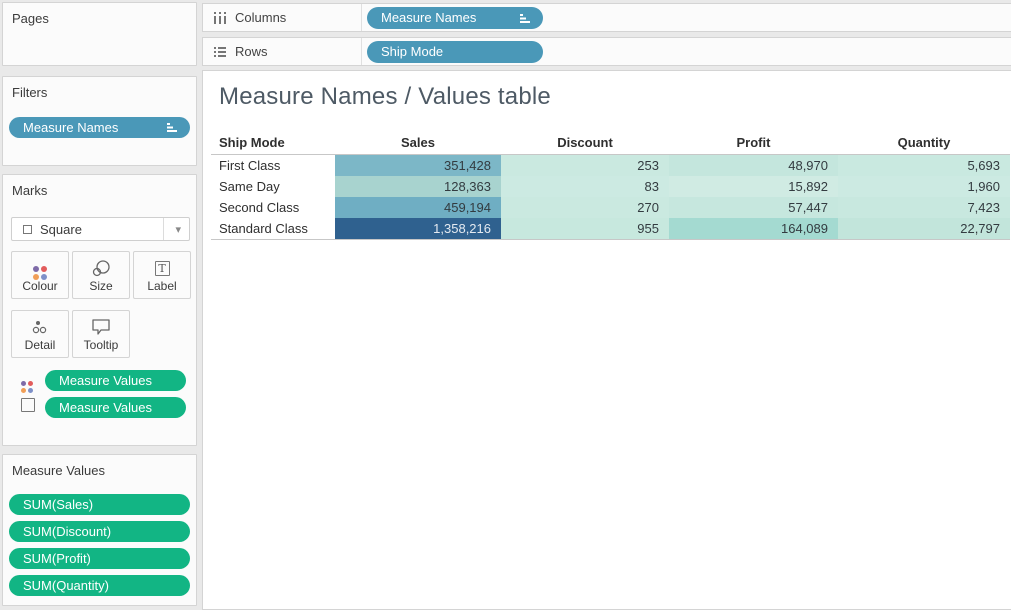  I want to click on filter-pill-measure-names: Measure Names, so click(99, 127).